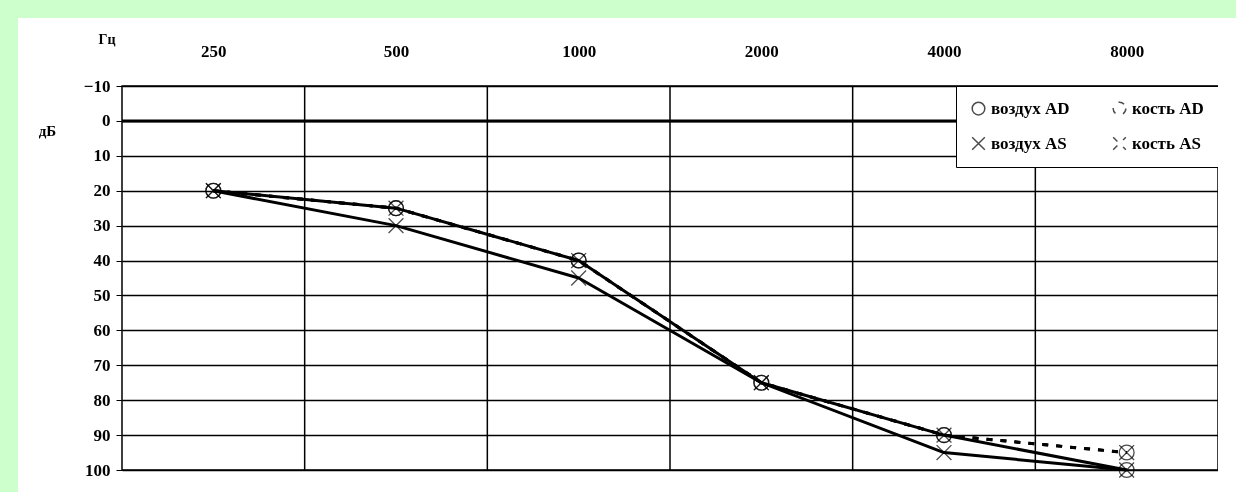  What do you see at coordinates (102, 156) in the screenshot?
I see `y-tick-label: 10` at bounding box center [102, 156].